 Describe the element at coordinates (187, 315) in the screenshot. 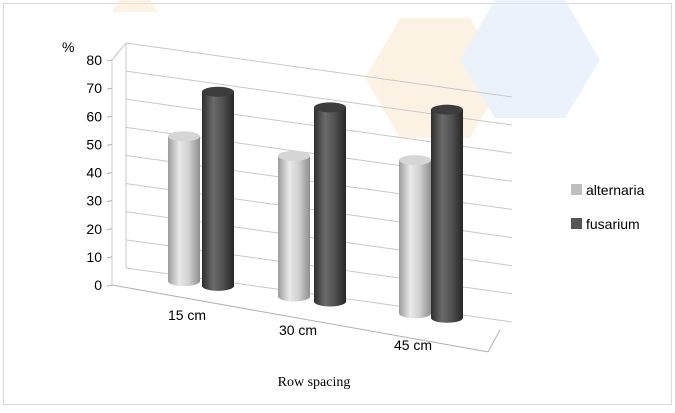

I see `x-tick-label: 15 cm` at that location.